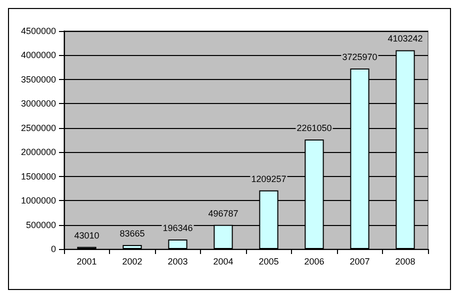 Image resolution: width=459 pixels, height=298 pixels. Describe the element at coordinates (38, 127) in the screenshot. I see `y-tick-label: 2500000` at that location.